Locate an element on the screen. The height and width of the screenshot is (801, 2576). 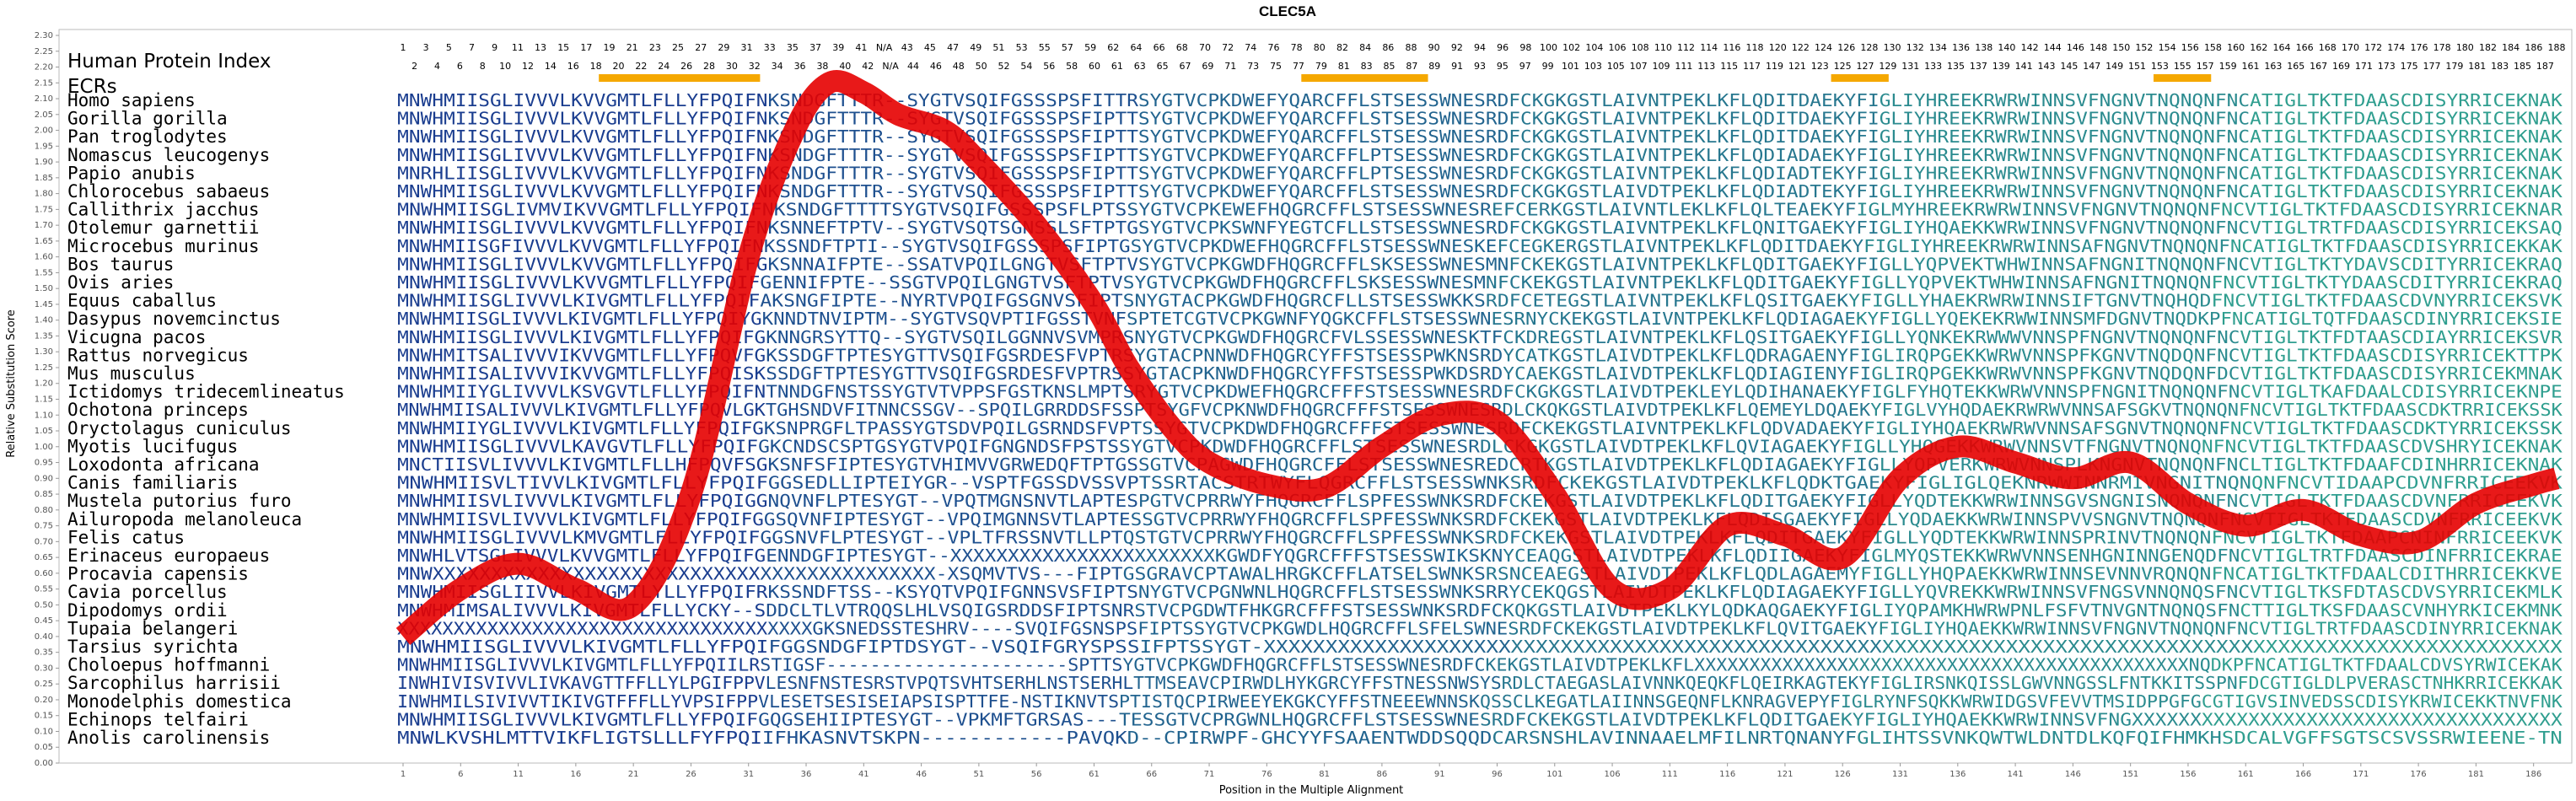
sequence-segment: STVCPGDWTFHKGRCFFFSTSESSWNKSRDFC is located at coordinates (1318, 610).